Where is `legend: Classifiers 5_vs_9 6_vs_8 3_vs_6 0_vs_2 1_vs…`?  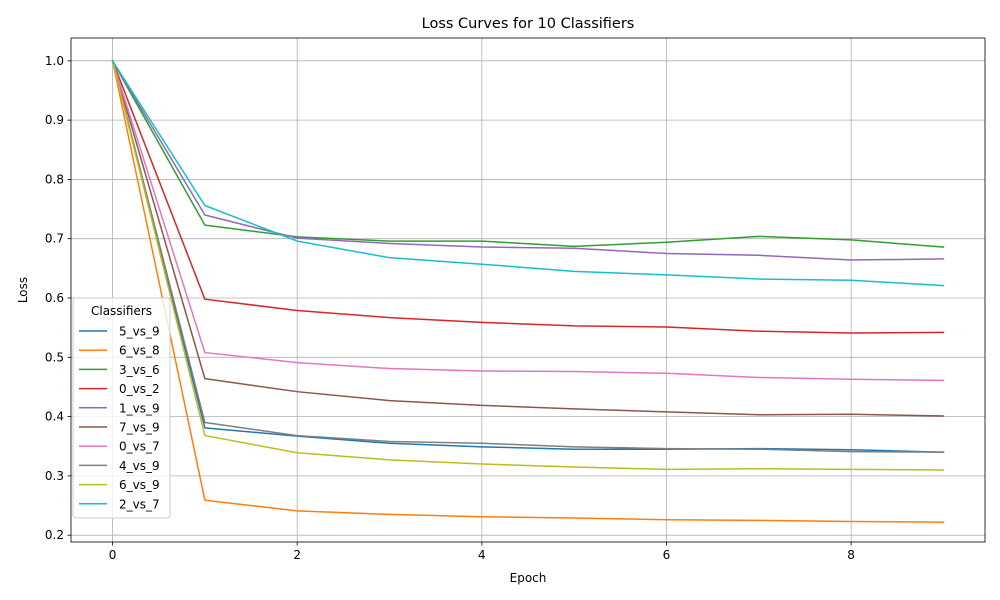
legend: Classifiers 5_vs_9 6_vs_8 3_vs_6 0_vs_2 1_vs… is located at coordinates (121, 408).